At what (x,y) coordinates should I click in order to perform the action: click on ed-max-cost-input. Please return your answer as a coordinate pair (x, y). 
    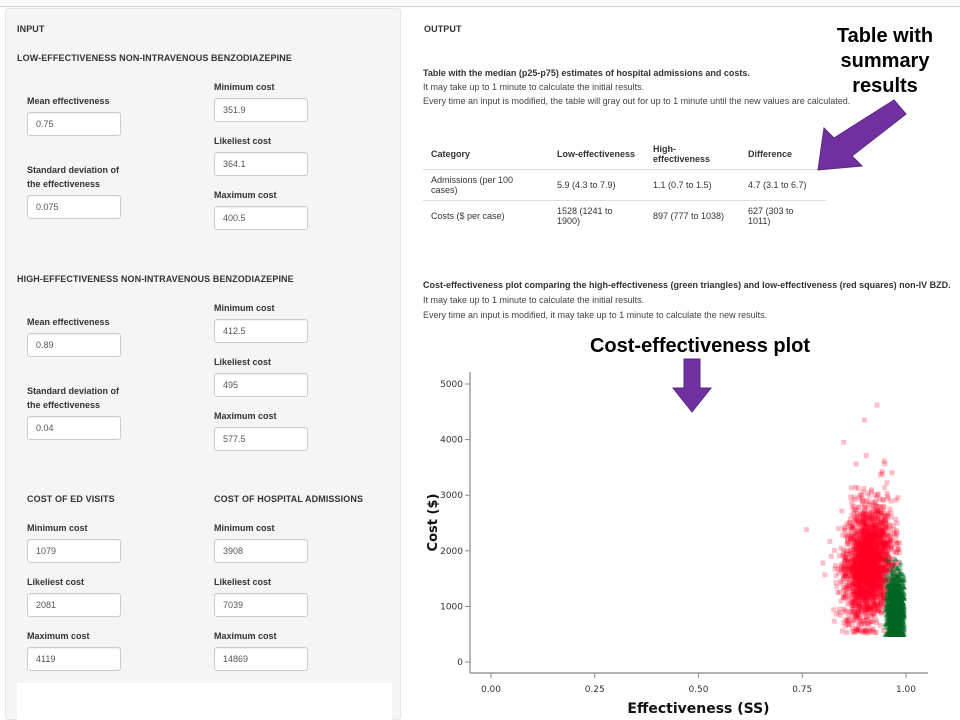
    Looking at the image, I should click on (74, 659).